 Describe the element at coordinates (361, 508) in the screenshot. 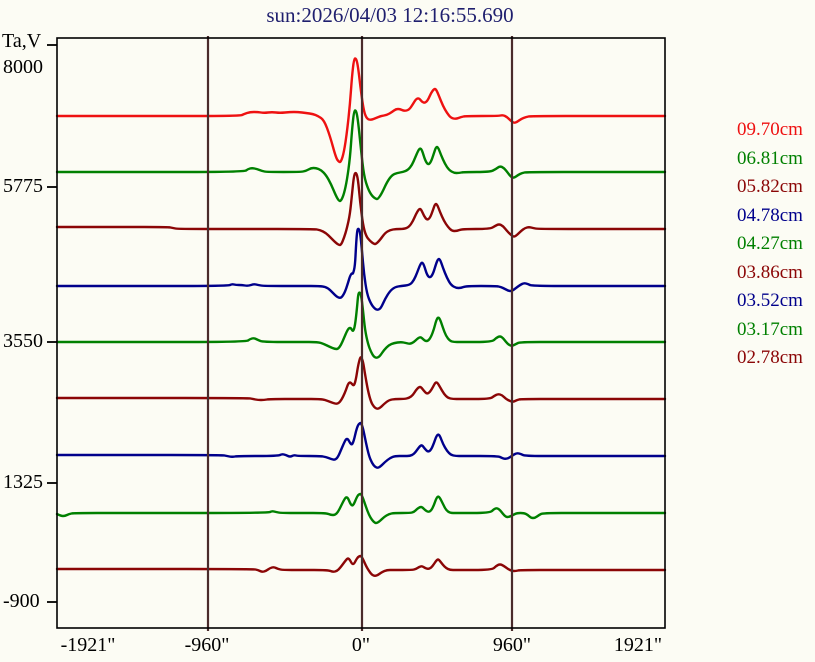

I see `trace-03.17cm` at that location.